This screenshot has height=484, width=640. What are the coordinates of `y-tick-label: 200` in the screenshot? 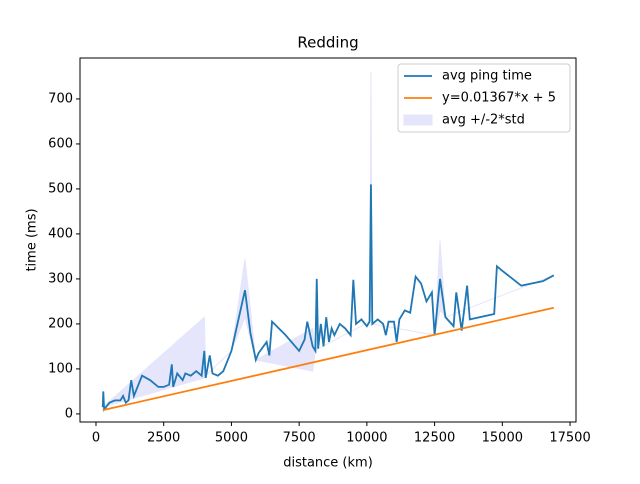 It's located at (60, 323).